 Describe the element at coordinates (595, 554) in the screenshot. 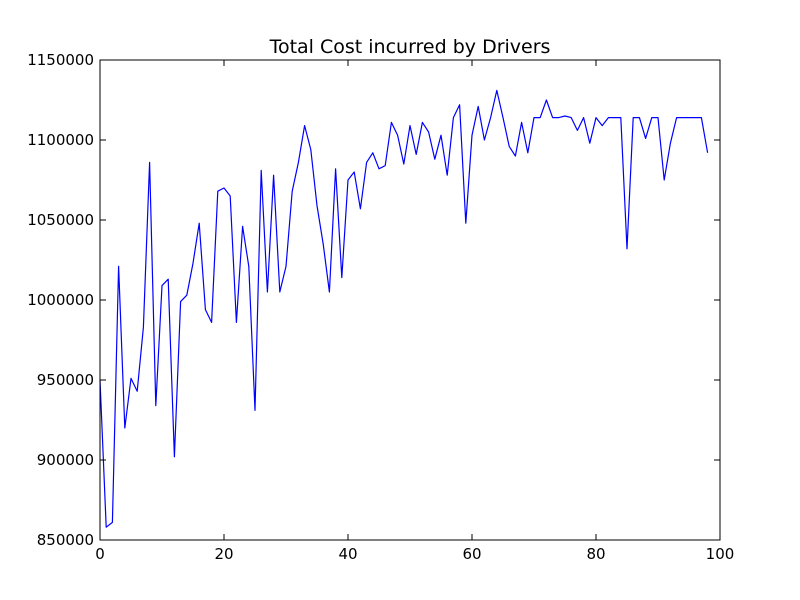

I see `x-tick-label: 80` at that location.